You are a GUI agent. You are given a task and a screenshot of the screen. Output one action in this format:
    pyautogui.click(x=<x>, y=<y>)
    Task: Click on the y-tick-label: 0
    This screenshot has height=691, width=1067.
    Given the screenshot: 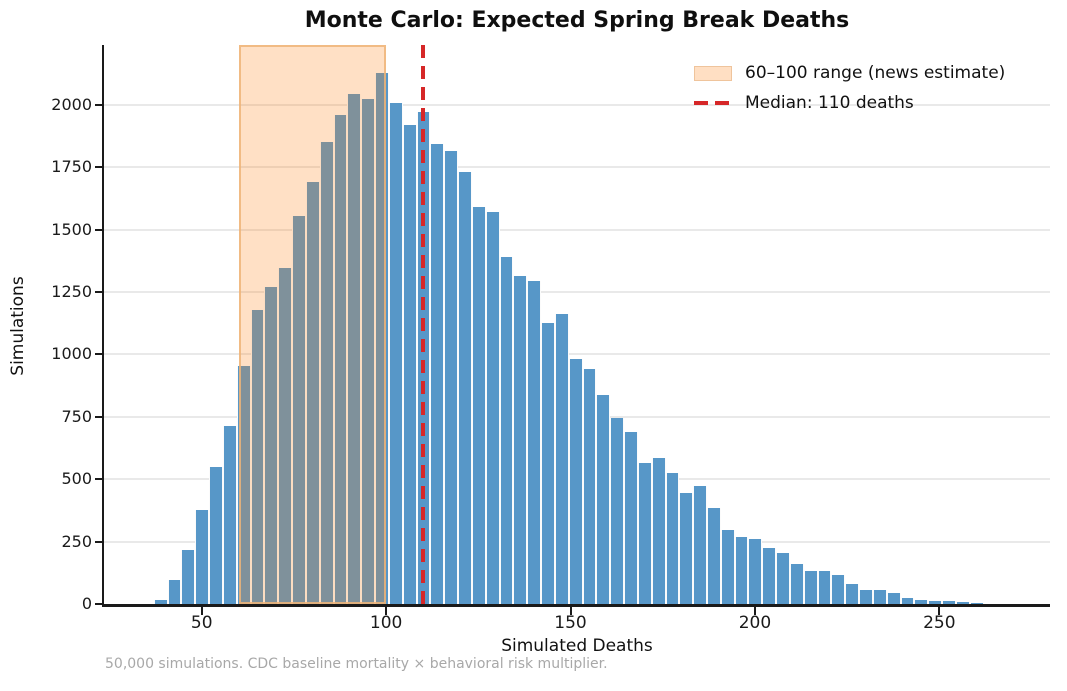 What is the action you would take?
    pyautogui.click(x=86, y=603)
    